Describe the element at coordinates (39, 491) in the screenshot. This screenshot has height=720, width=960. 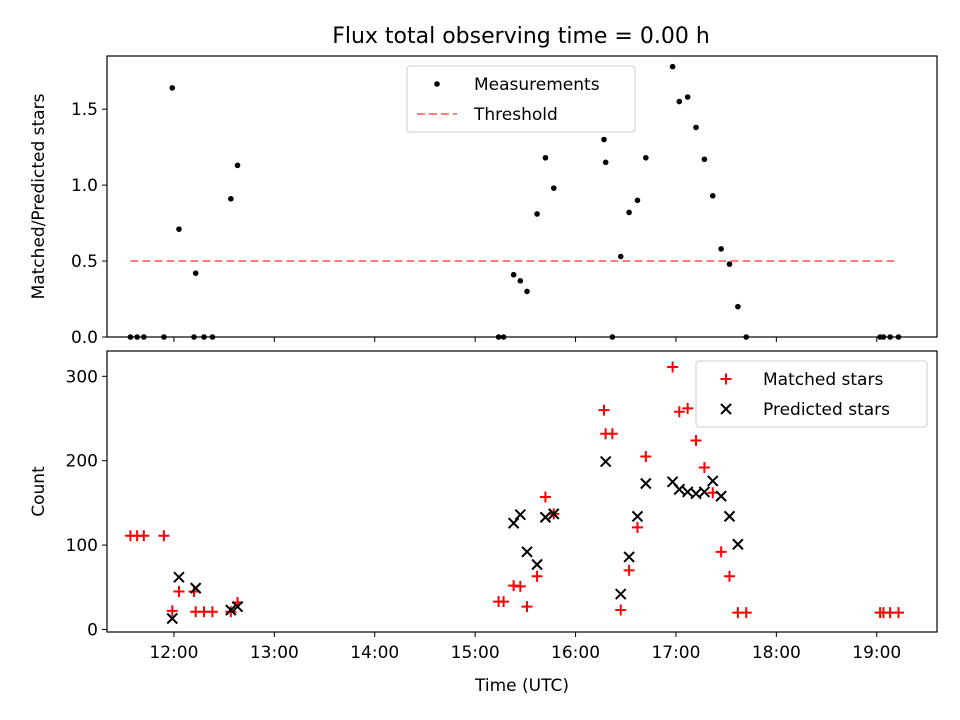
I see `y-axis-label: Count` at that location.